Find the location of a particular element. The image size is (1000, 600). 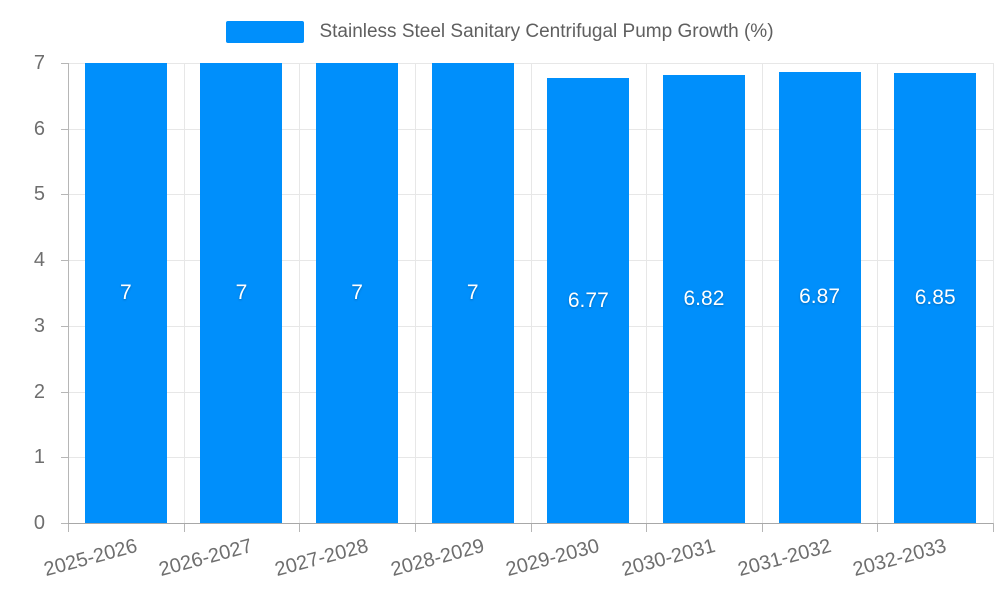

x-axis-line is located at coordinates (530, 523).